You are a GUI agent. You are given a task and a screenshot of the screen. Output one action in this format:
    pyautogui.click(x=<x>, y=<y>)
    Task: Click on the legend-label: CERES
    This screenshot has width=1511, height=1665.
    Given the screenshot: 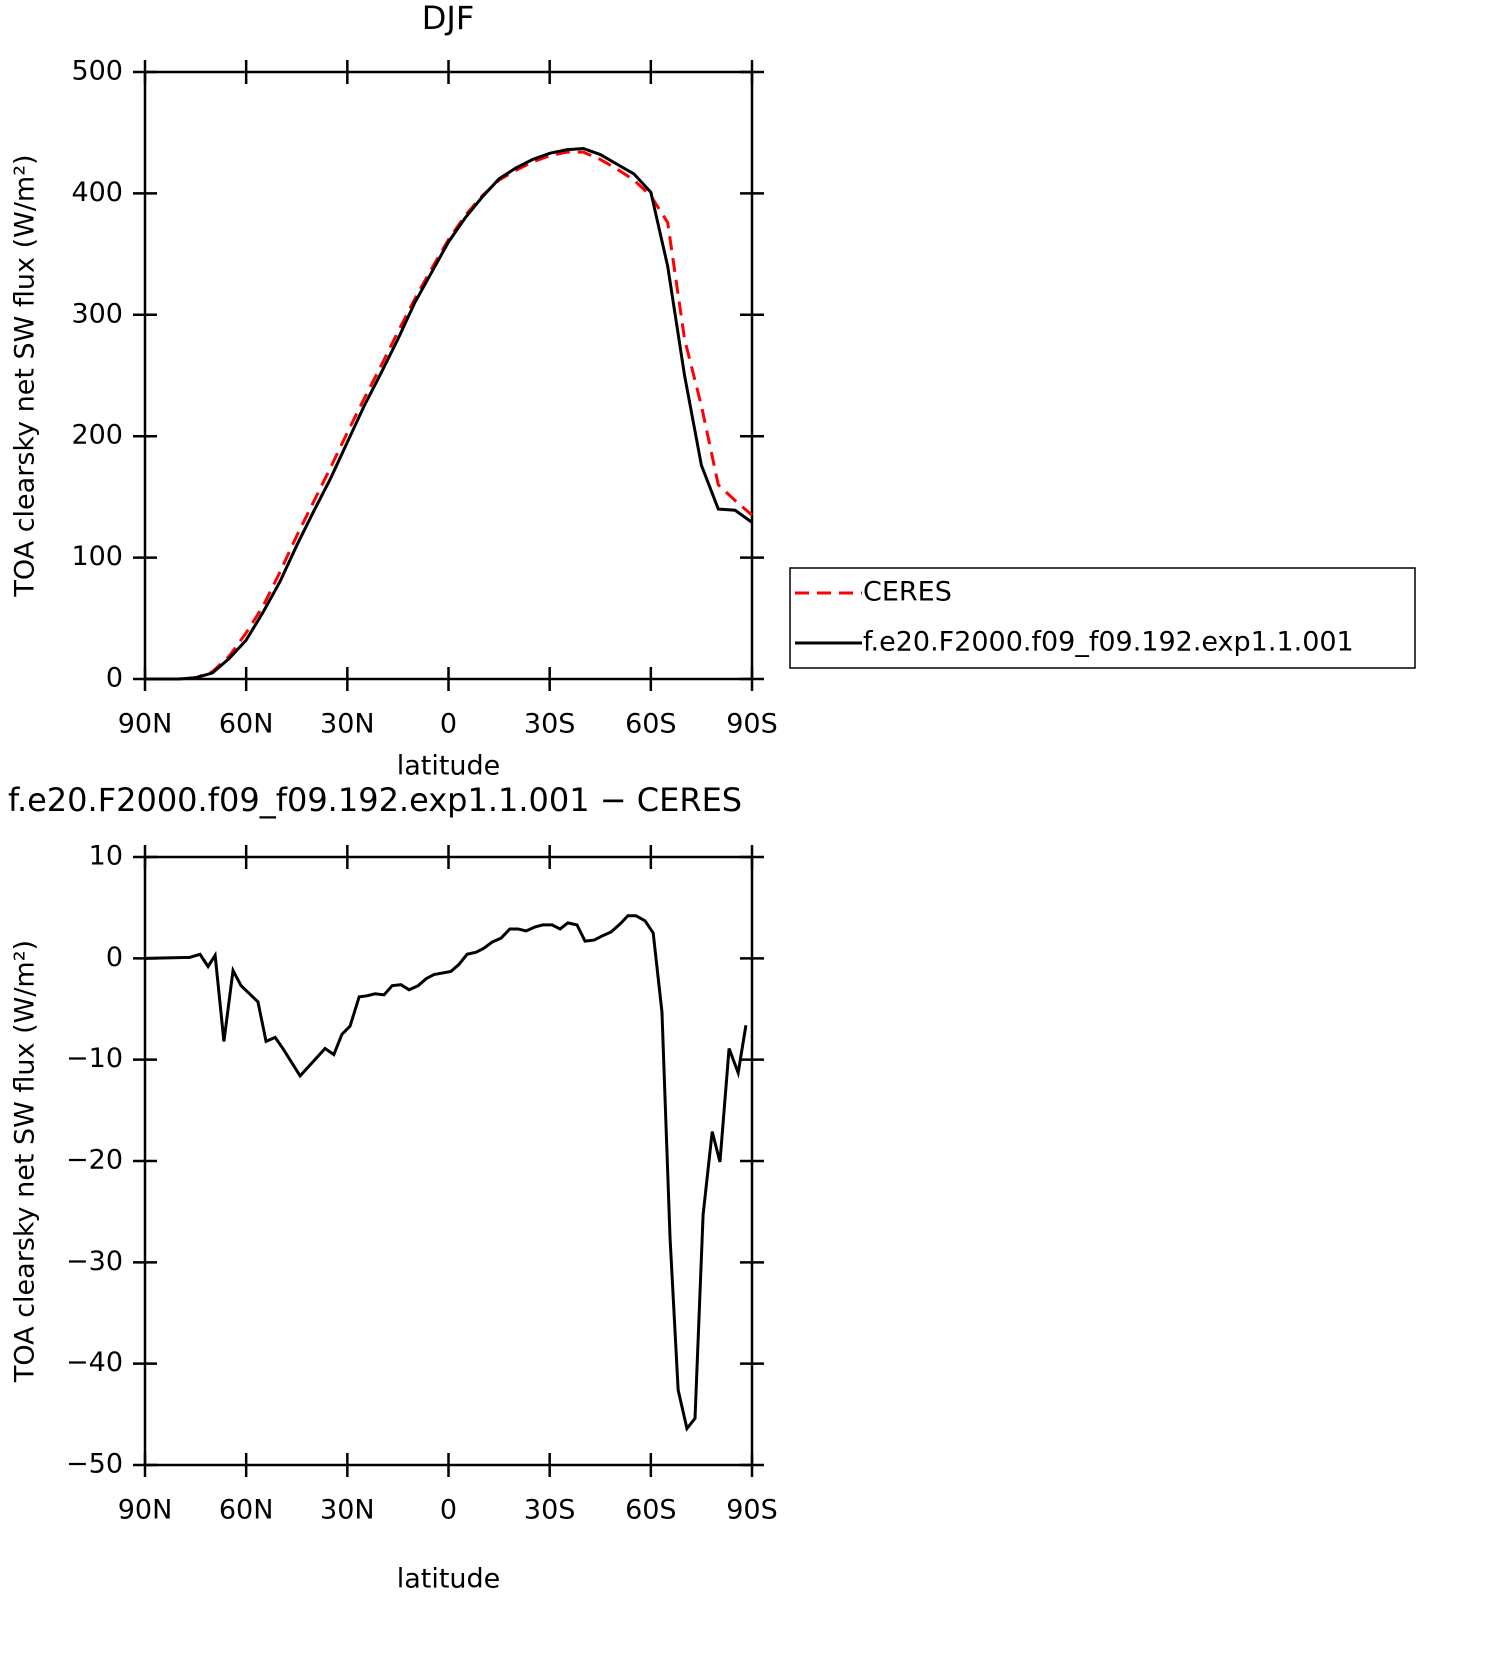 What is the action you would take?
    pyautogui.click(x=907, y=592)
    